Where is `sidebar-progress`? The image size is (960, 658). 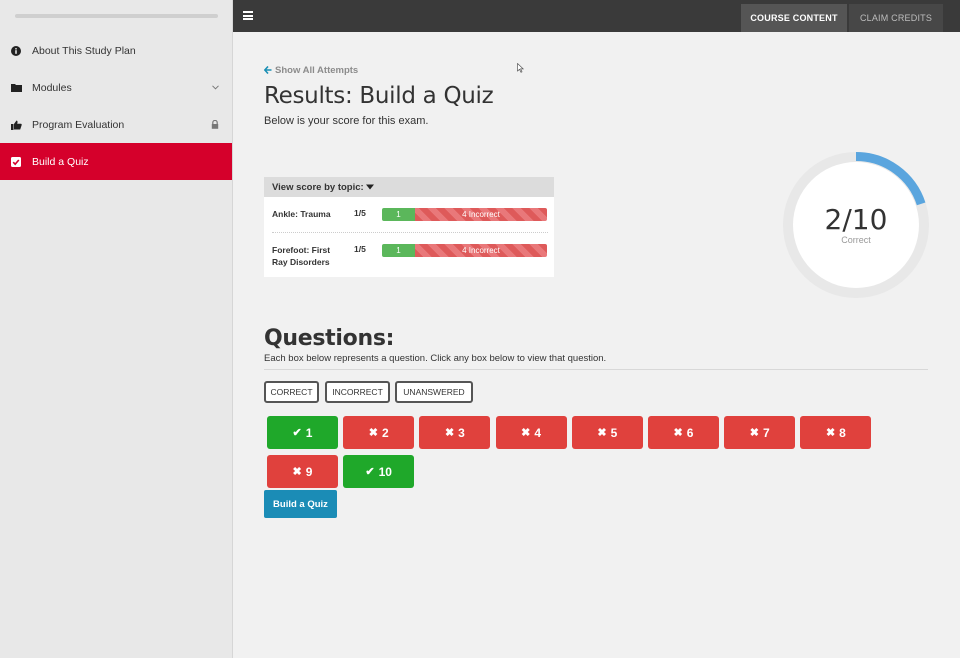 sidebar-progress is located at coordinates (116, 16).